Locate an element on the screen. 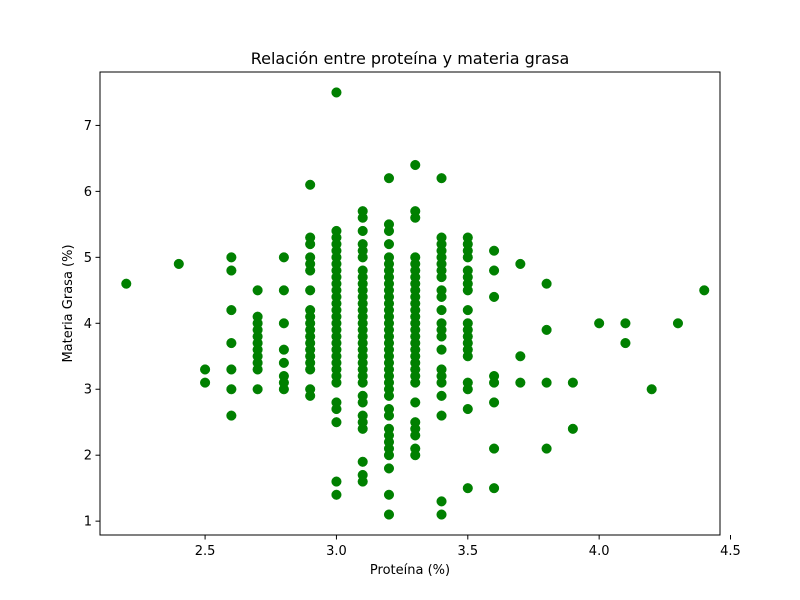 Image resolution: width=800 pixels, height=600 pixels. x-tick-label: 4.0 is located at coordinates (599, 551).